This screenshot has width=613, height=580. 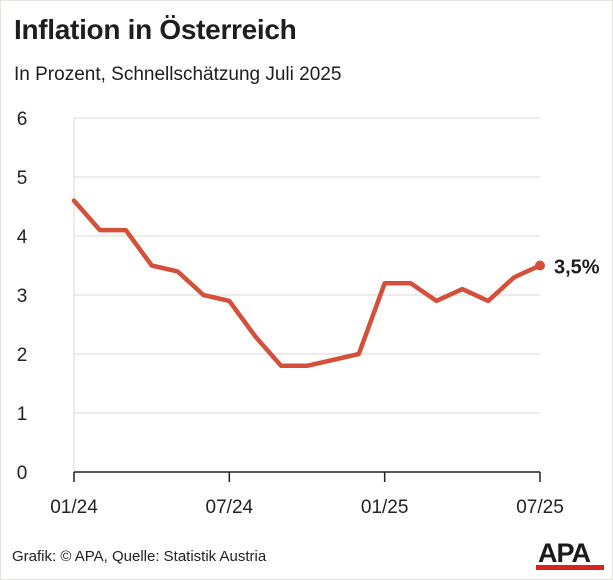 I want to click on x-tick-label-07-24: 07/24, so click(x=230, y=507).